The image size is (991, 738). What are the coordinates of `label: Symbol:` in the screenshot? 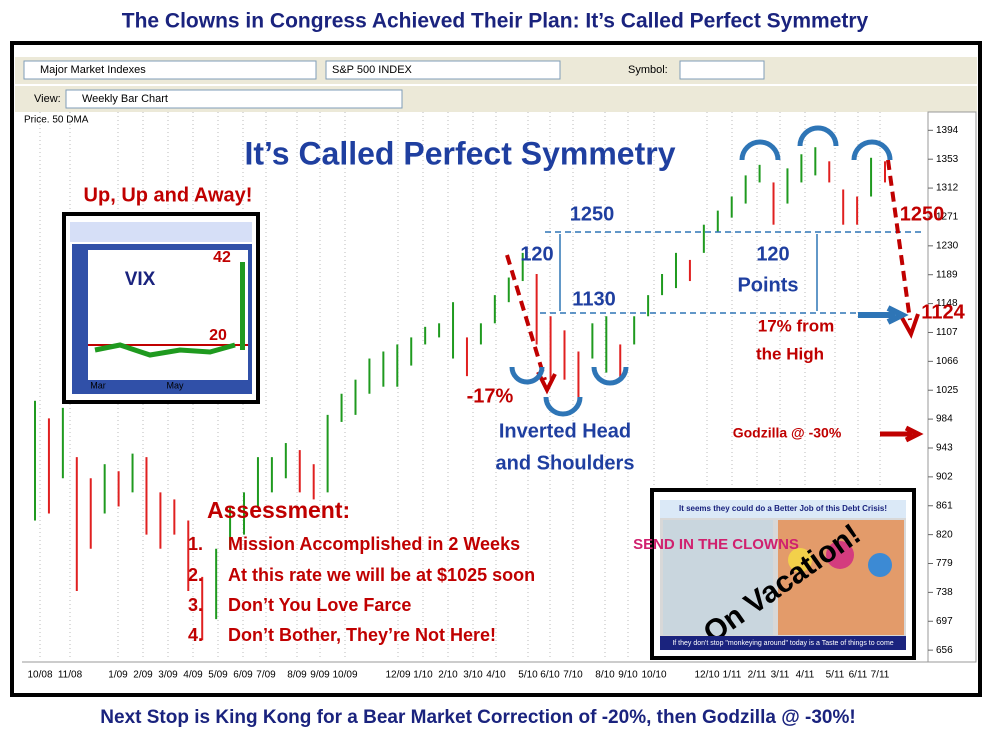 It's located at (648, 70).